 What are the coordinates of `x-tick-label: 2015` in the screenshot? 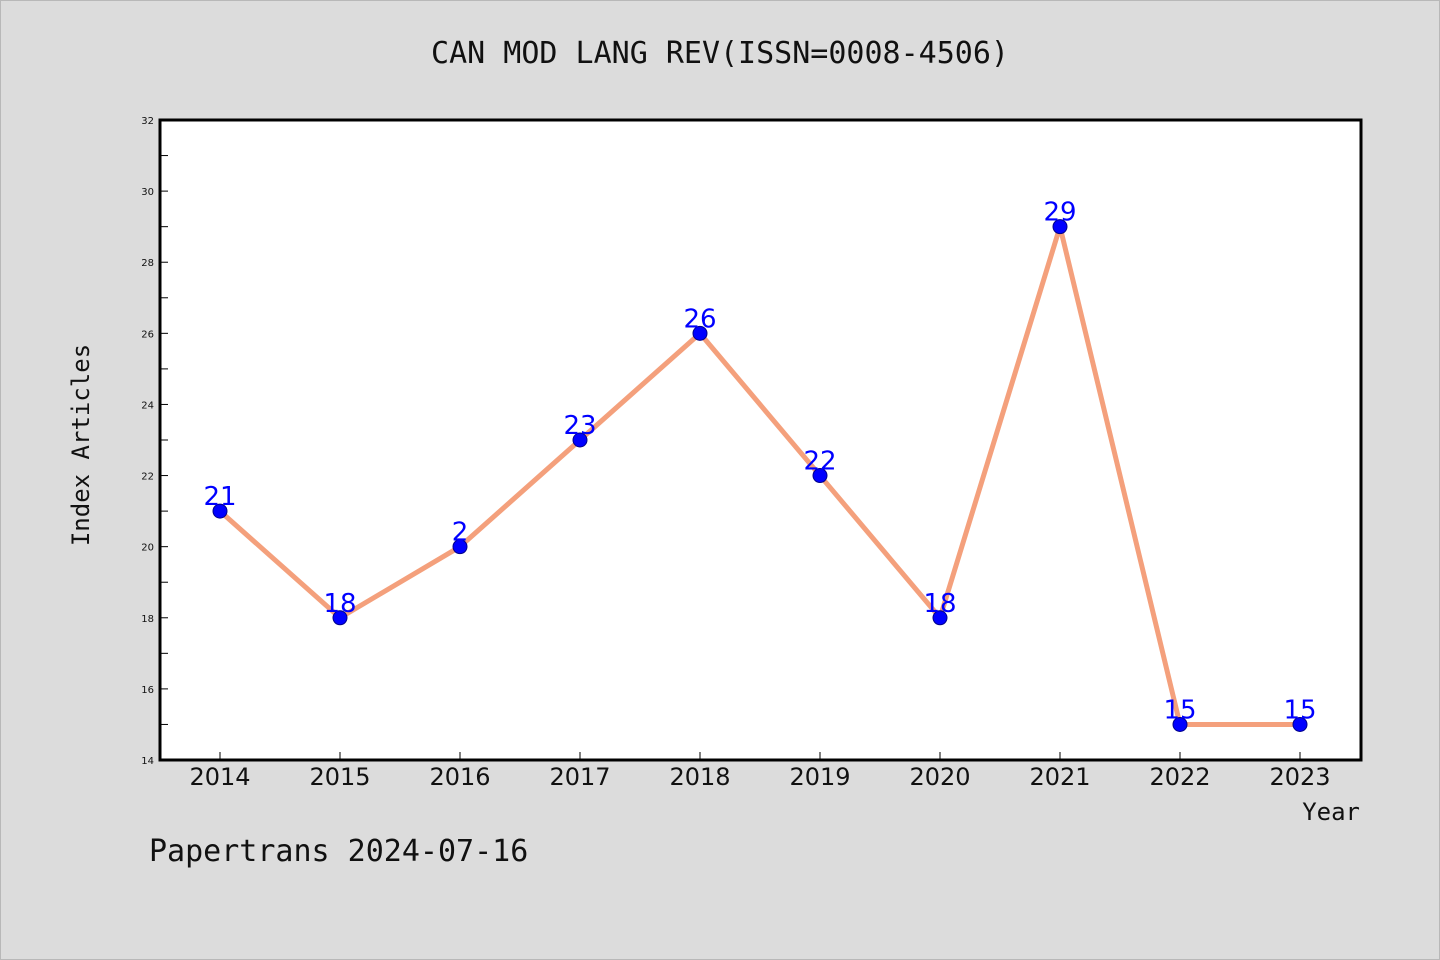 It's located at (339, 777).